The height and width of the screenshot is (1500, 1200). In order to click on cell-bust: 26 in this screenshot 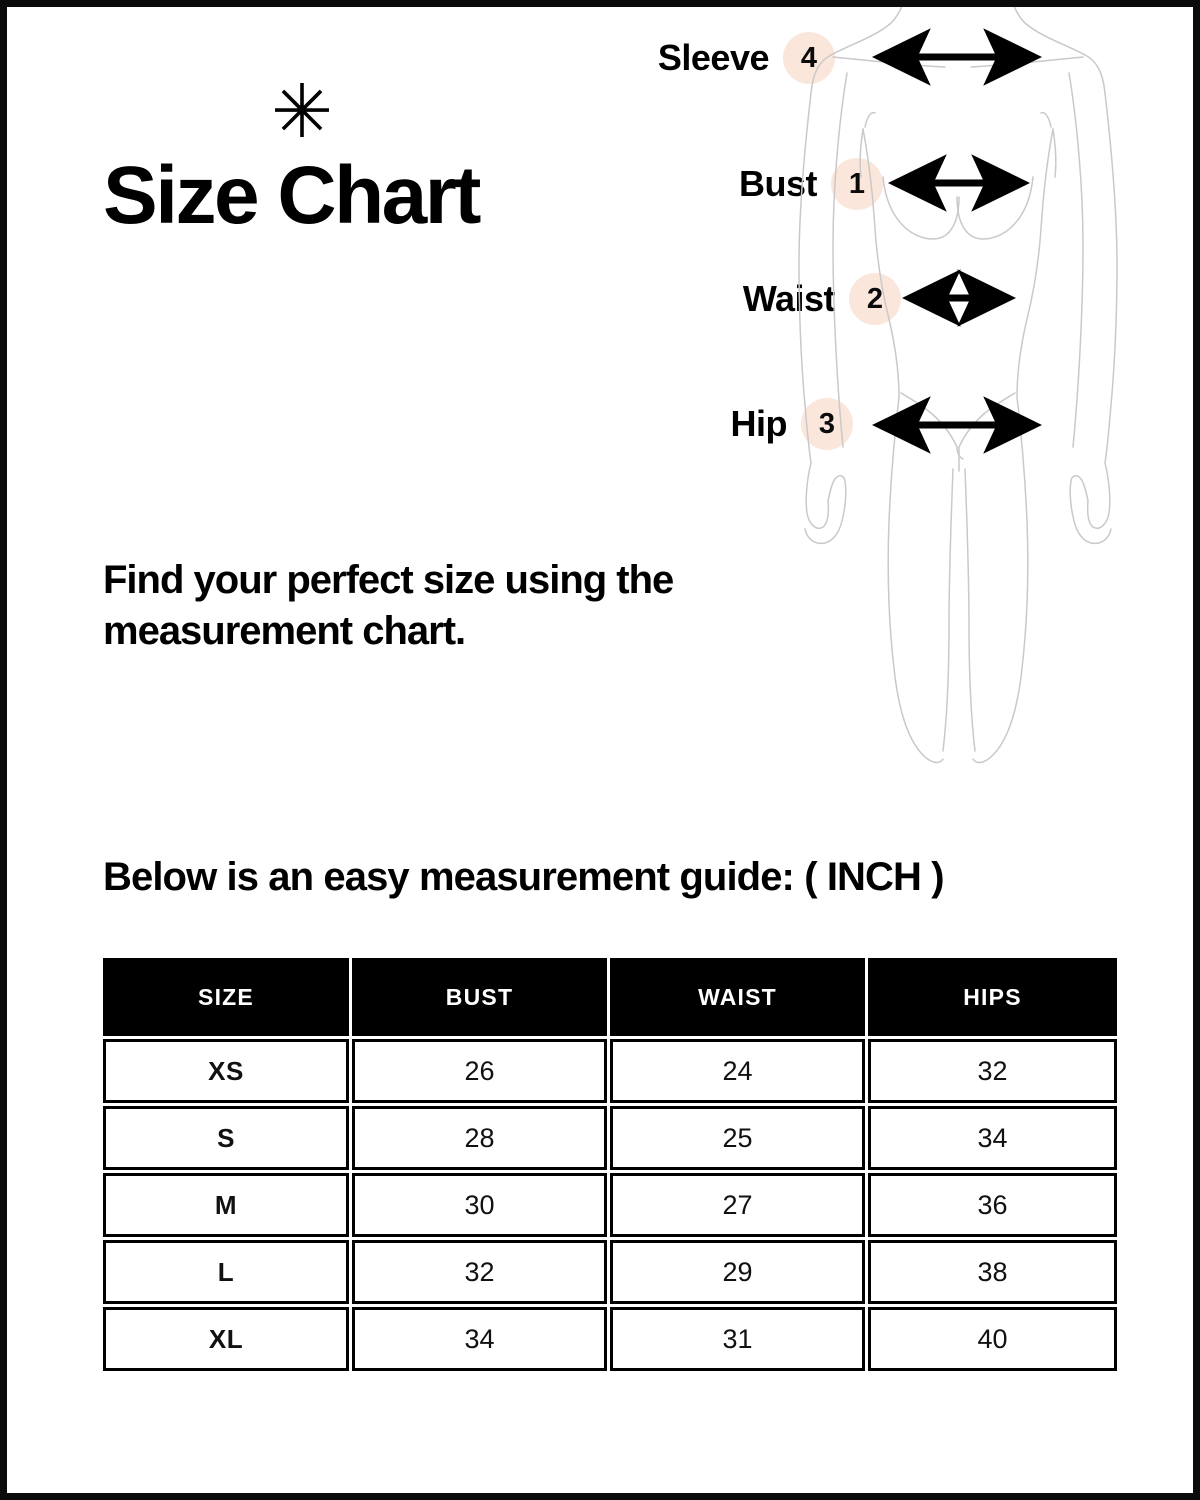, I will do `click(479, 1071)`.